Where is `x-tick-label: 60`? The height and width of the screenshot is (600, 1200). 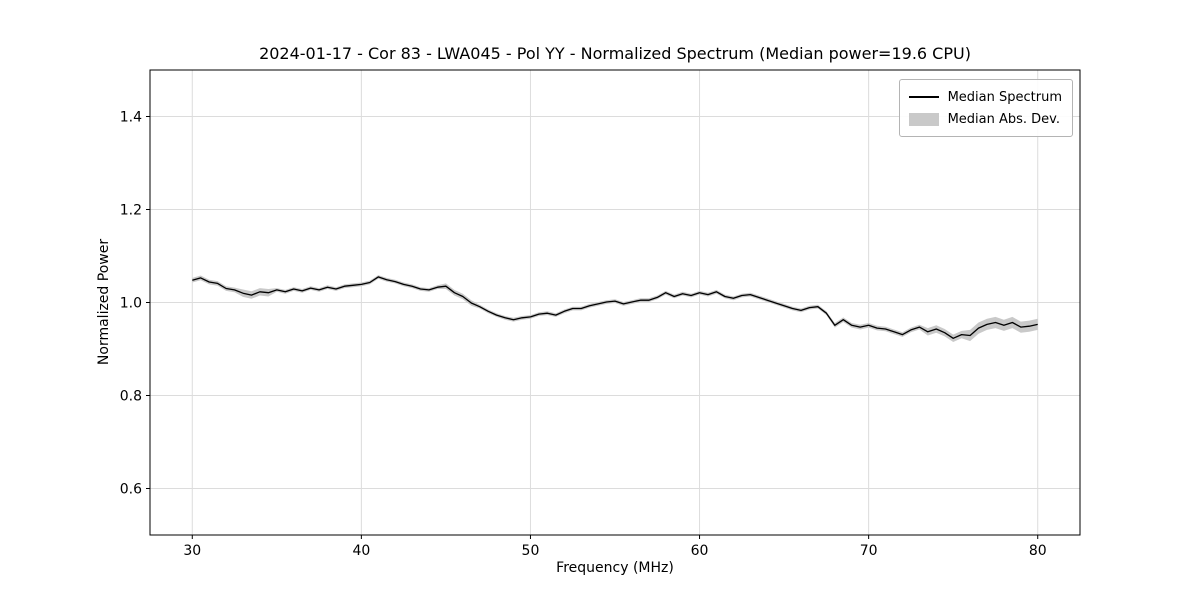
x-tick-label: 60 is located at coordinates (700, 551).